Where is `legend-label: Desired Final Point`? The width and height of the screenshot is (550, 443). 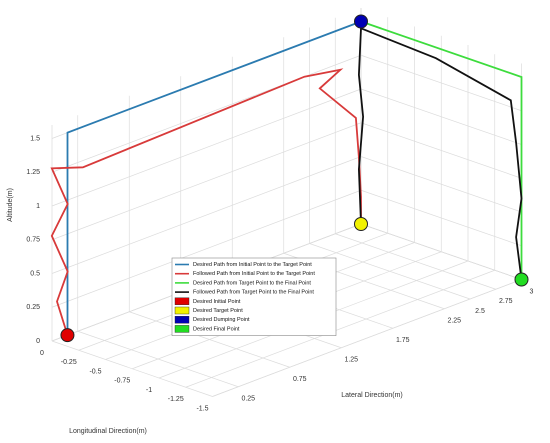
legend-label: Desired Final Point is located at coordinates (216, 329).